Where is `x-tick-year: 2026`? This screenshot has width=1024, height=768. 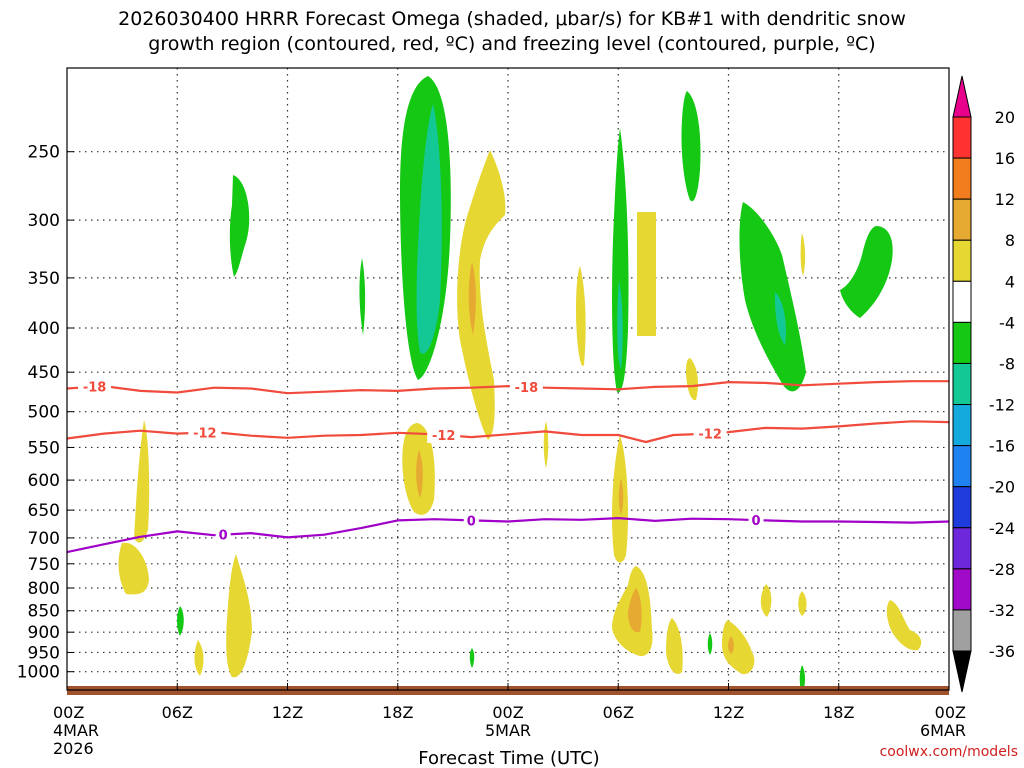
x-tick-year: 2026 is located at coordinates (73, 748).